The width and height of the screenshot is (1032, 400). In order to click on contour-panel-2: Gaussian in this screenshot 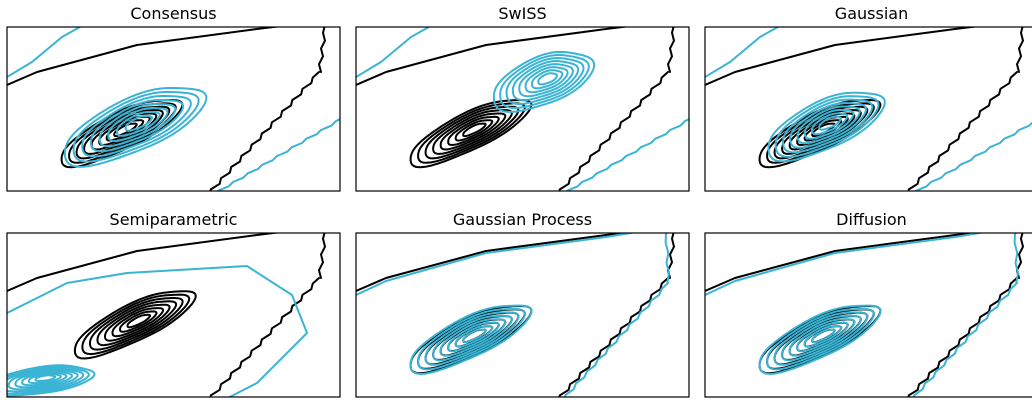, I will do `click(868, 98)`.